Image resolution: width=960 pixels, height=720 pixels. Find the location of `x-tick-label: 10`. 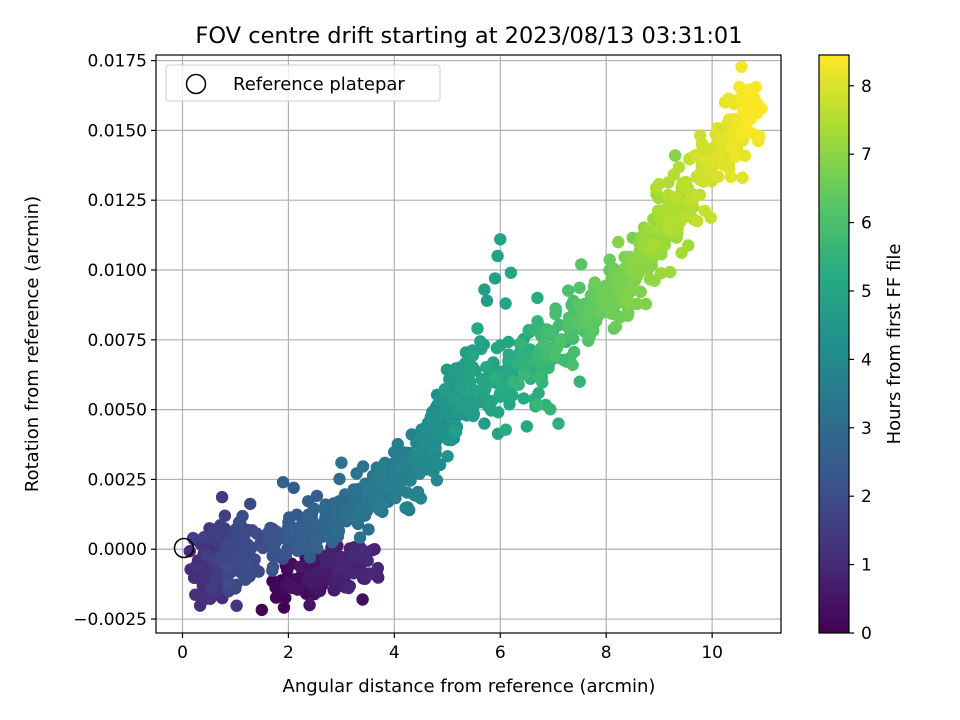

x-tick-label: 10 is located at coordinates (712, 653).